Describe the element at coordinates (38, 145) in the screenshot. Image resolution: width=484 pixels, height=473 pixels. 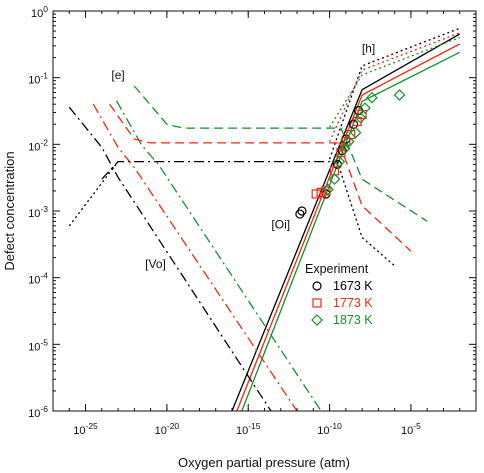
I see `y-tick-label-4: 10⁻²` at that location.